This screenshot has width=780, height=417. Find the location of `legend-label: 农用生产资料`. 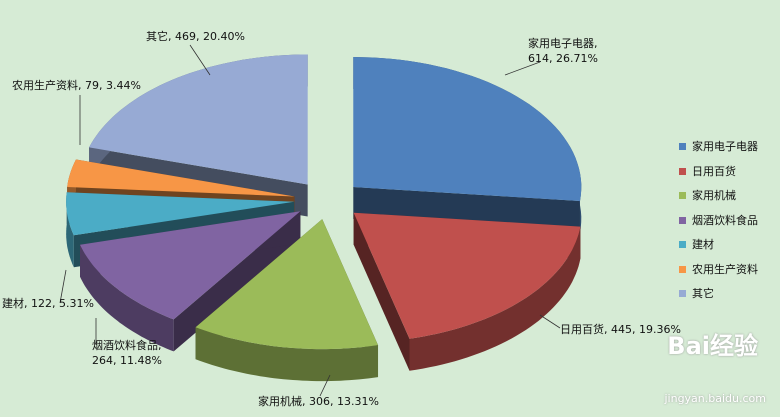

legend-label: 农用生产资料 is located at coordinates (725, 269).